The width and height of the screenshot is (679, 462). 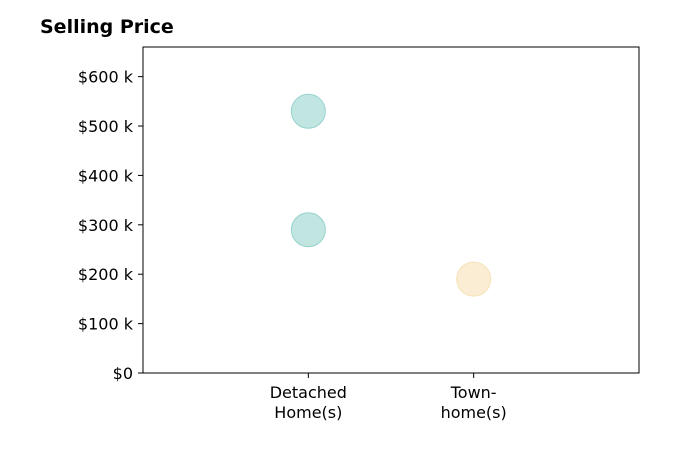 I want to click on y-axis: $0 $100 k $200 k $300 k $400 k $500 k $600 k, so click(x=110, y=225).